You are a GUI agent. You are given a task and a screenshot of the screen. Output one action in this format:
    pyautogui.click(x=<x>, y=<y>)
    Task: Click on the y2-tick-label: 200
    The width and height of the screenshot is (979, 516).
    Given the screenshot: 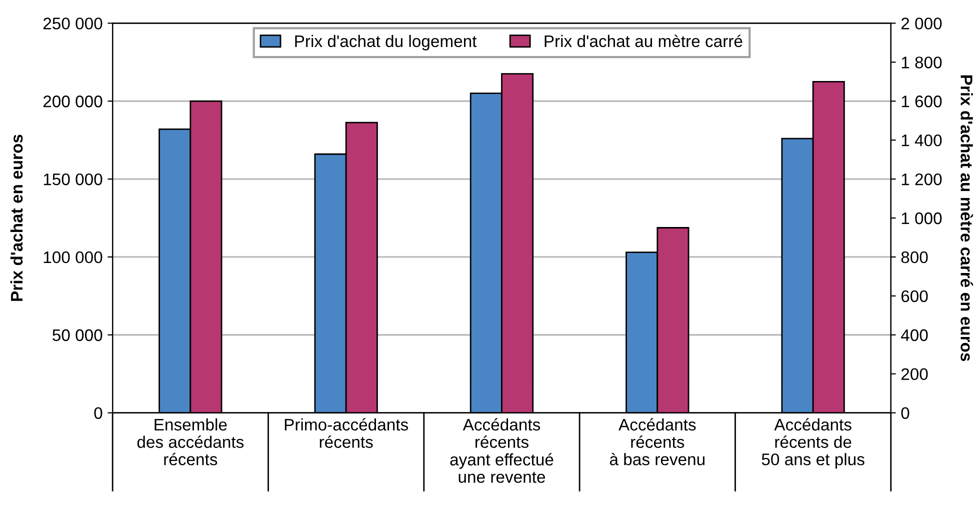 What is the action you would take?
    pyautogui.click(x=914, y=374)
    